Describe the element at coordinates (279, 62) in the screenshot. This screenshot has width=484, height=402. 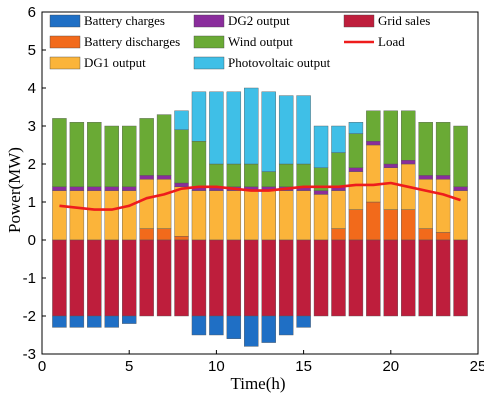
I see `legend-label: Photovoltaic output` at that location.